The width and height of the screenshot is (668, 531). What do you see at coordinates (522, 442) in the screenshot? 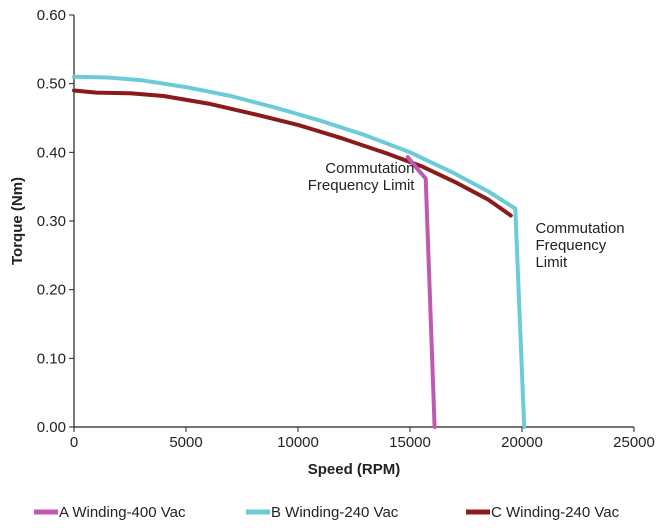
I see `x-tick-label: 20000` at bounding box center [522, 442].